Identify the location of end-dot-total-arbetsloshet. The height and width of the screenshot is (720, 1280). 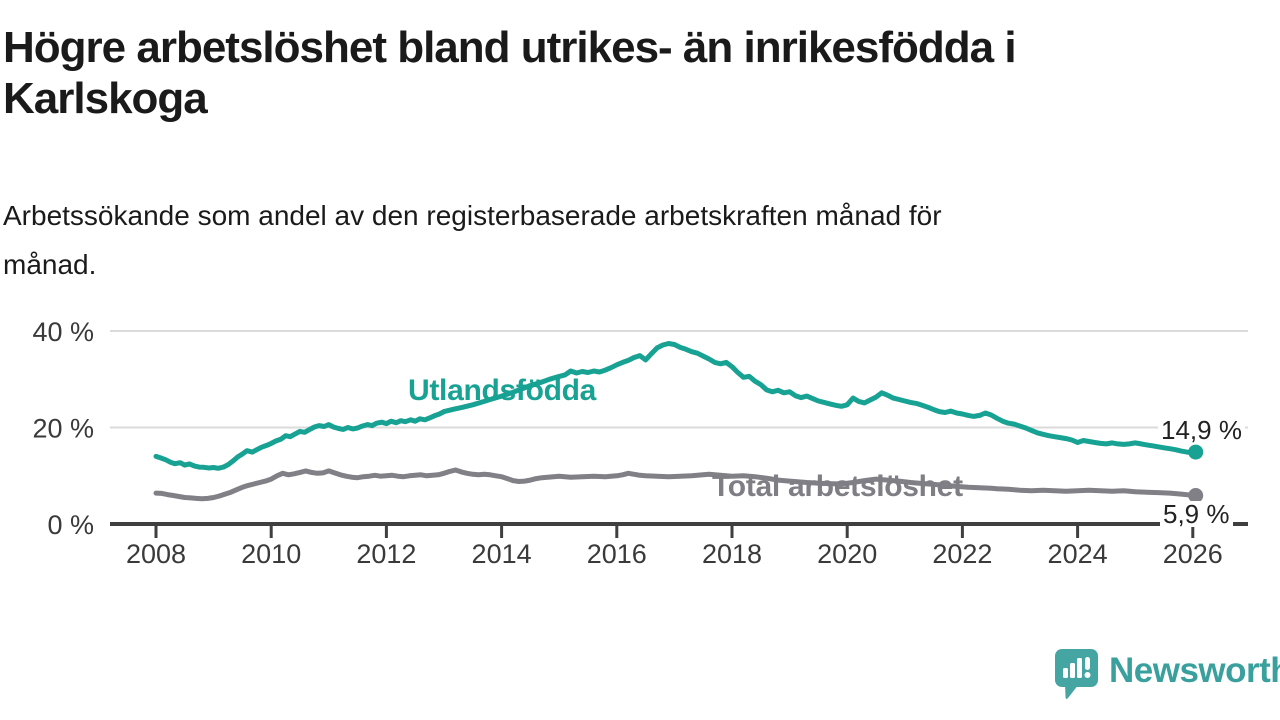
(1196, 495).